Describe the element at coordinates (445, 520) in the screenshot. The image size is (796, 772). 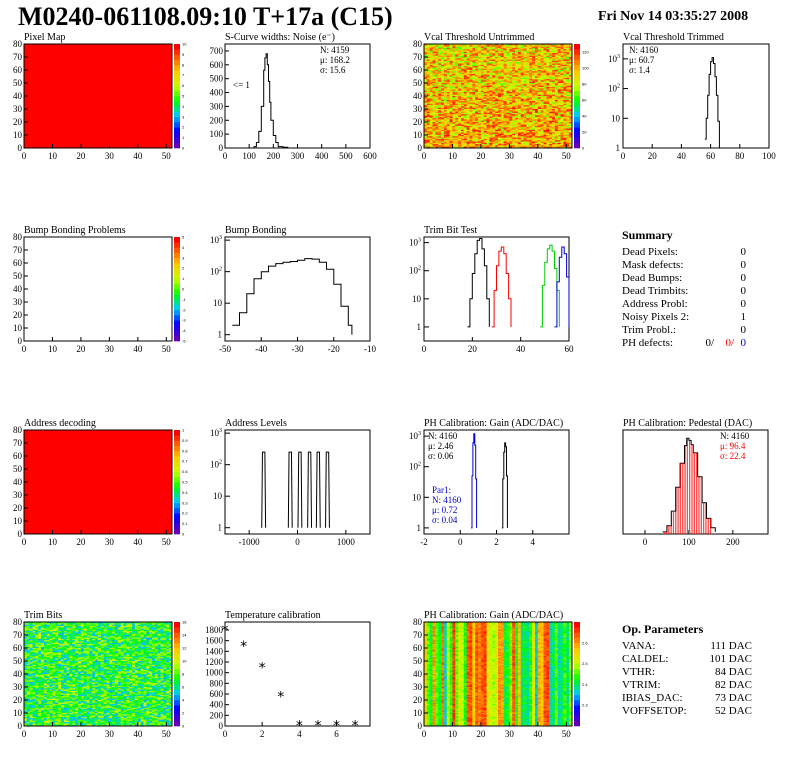
I see `stats2-line: σ: 0.04` at that location.